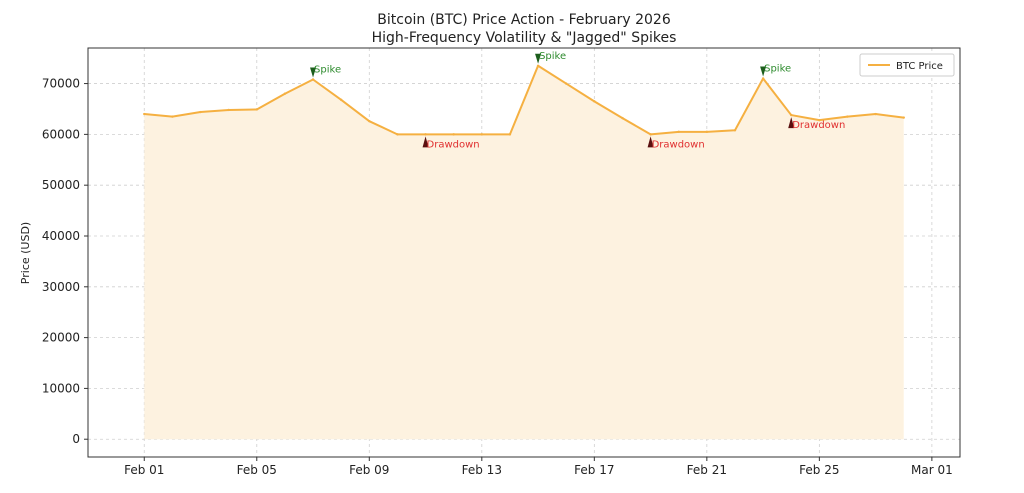 The width and height of the screenshot is (1024, 493). Describe the element at coordinates (369, 470) in the screenshot. I see `x-tick-label: Feb 09` at that location.